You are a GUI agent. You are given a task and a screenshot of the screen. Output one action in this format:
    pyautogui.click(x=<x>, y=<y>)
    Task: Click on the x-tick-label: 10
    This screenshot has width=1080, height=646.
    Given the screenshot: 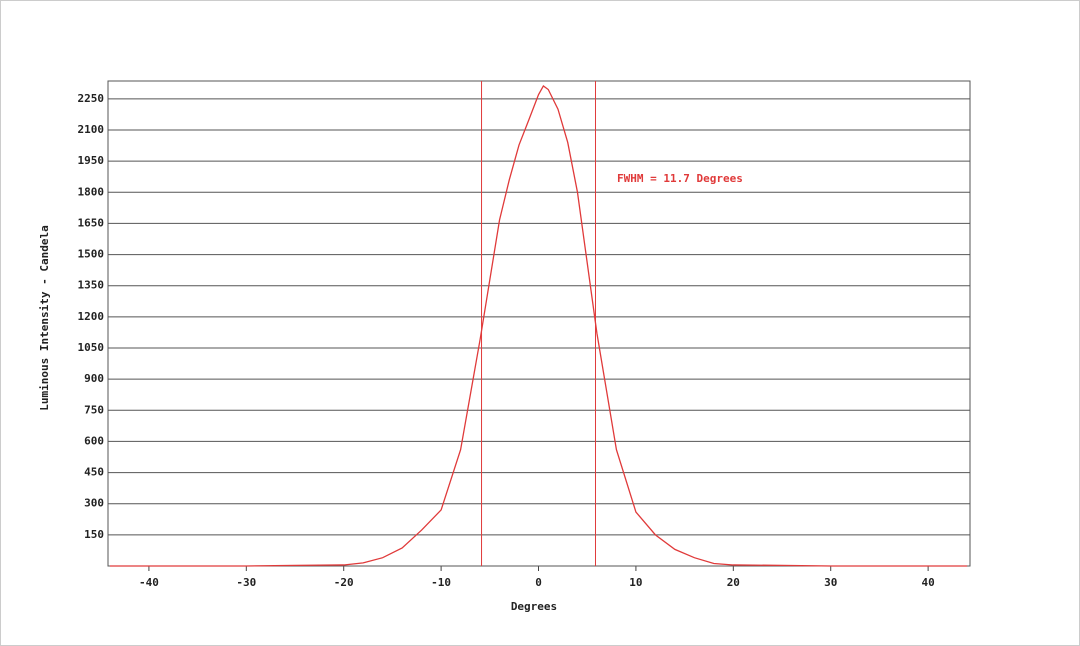 What is the action you would take?
    pyautogui.click(x=635, y=582)
    